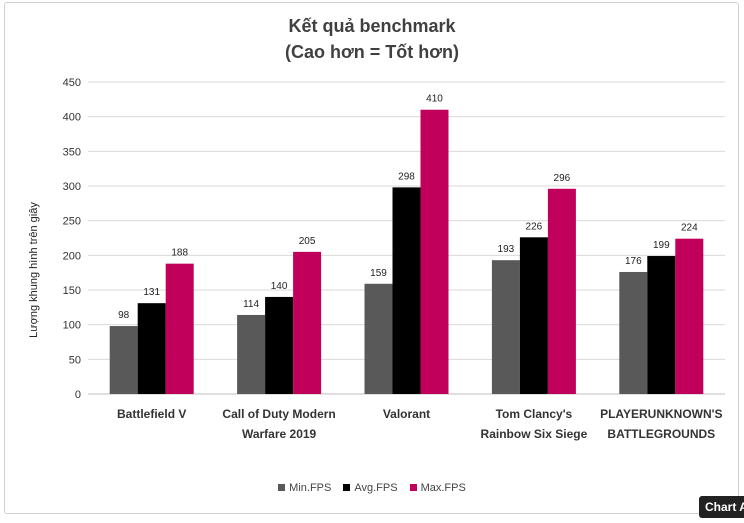 The image size is (744, 523). Describe the element at coordinates (534, 414) in the screenshot. I see `x-tick-label: Tom Clancy's` at that location.